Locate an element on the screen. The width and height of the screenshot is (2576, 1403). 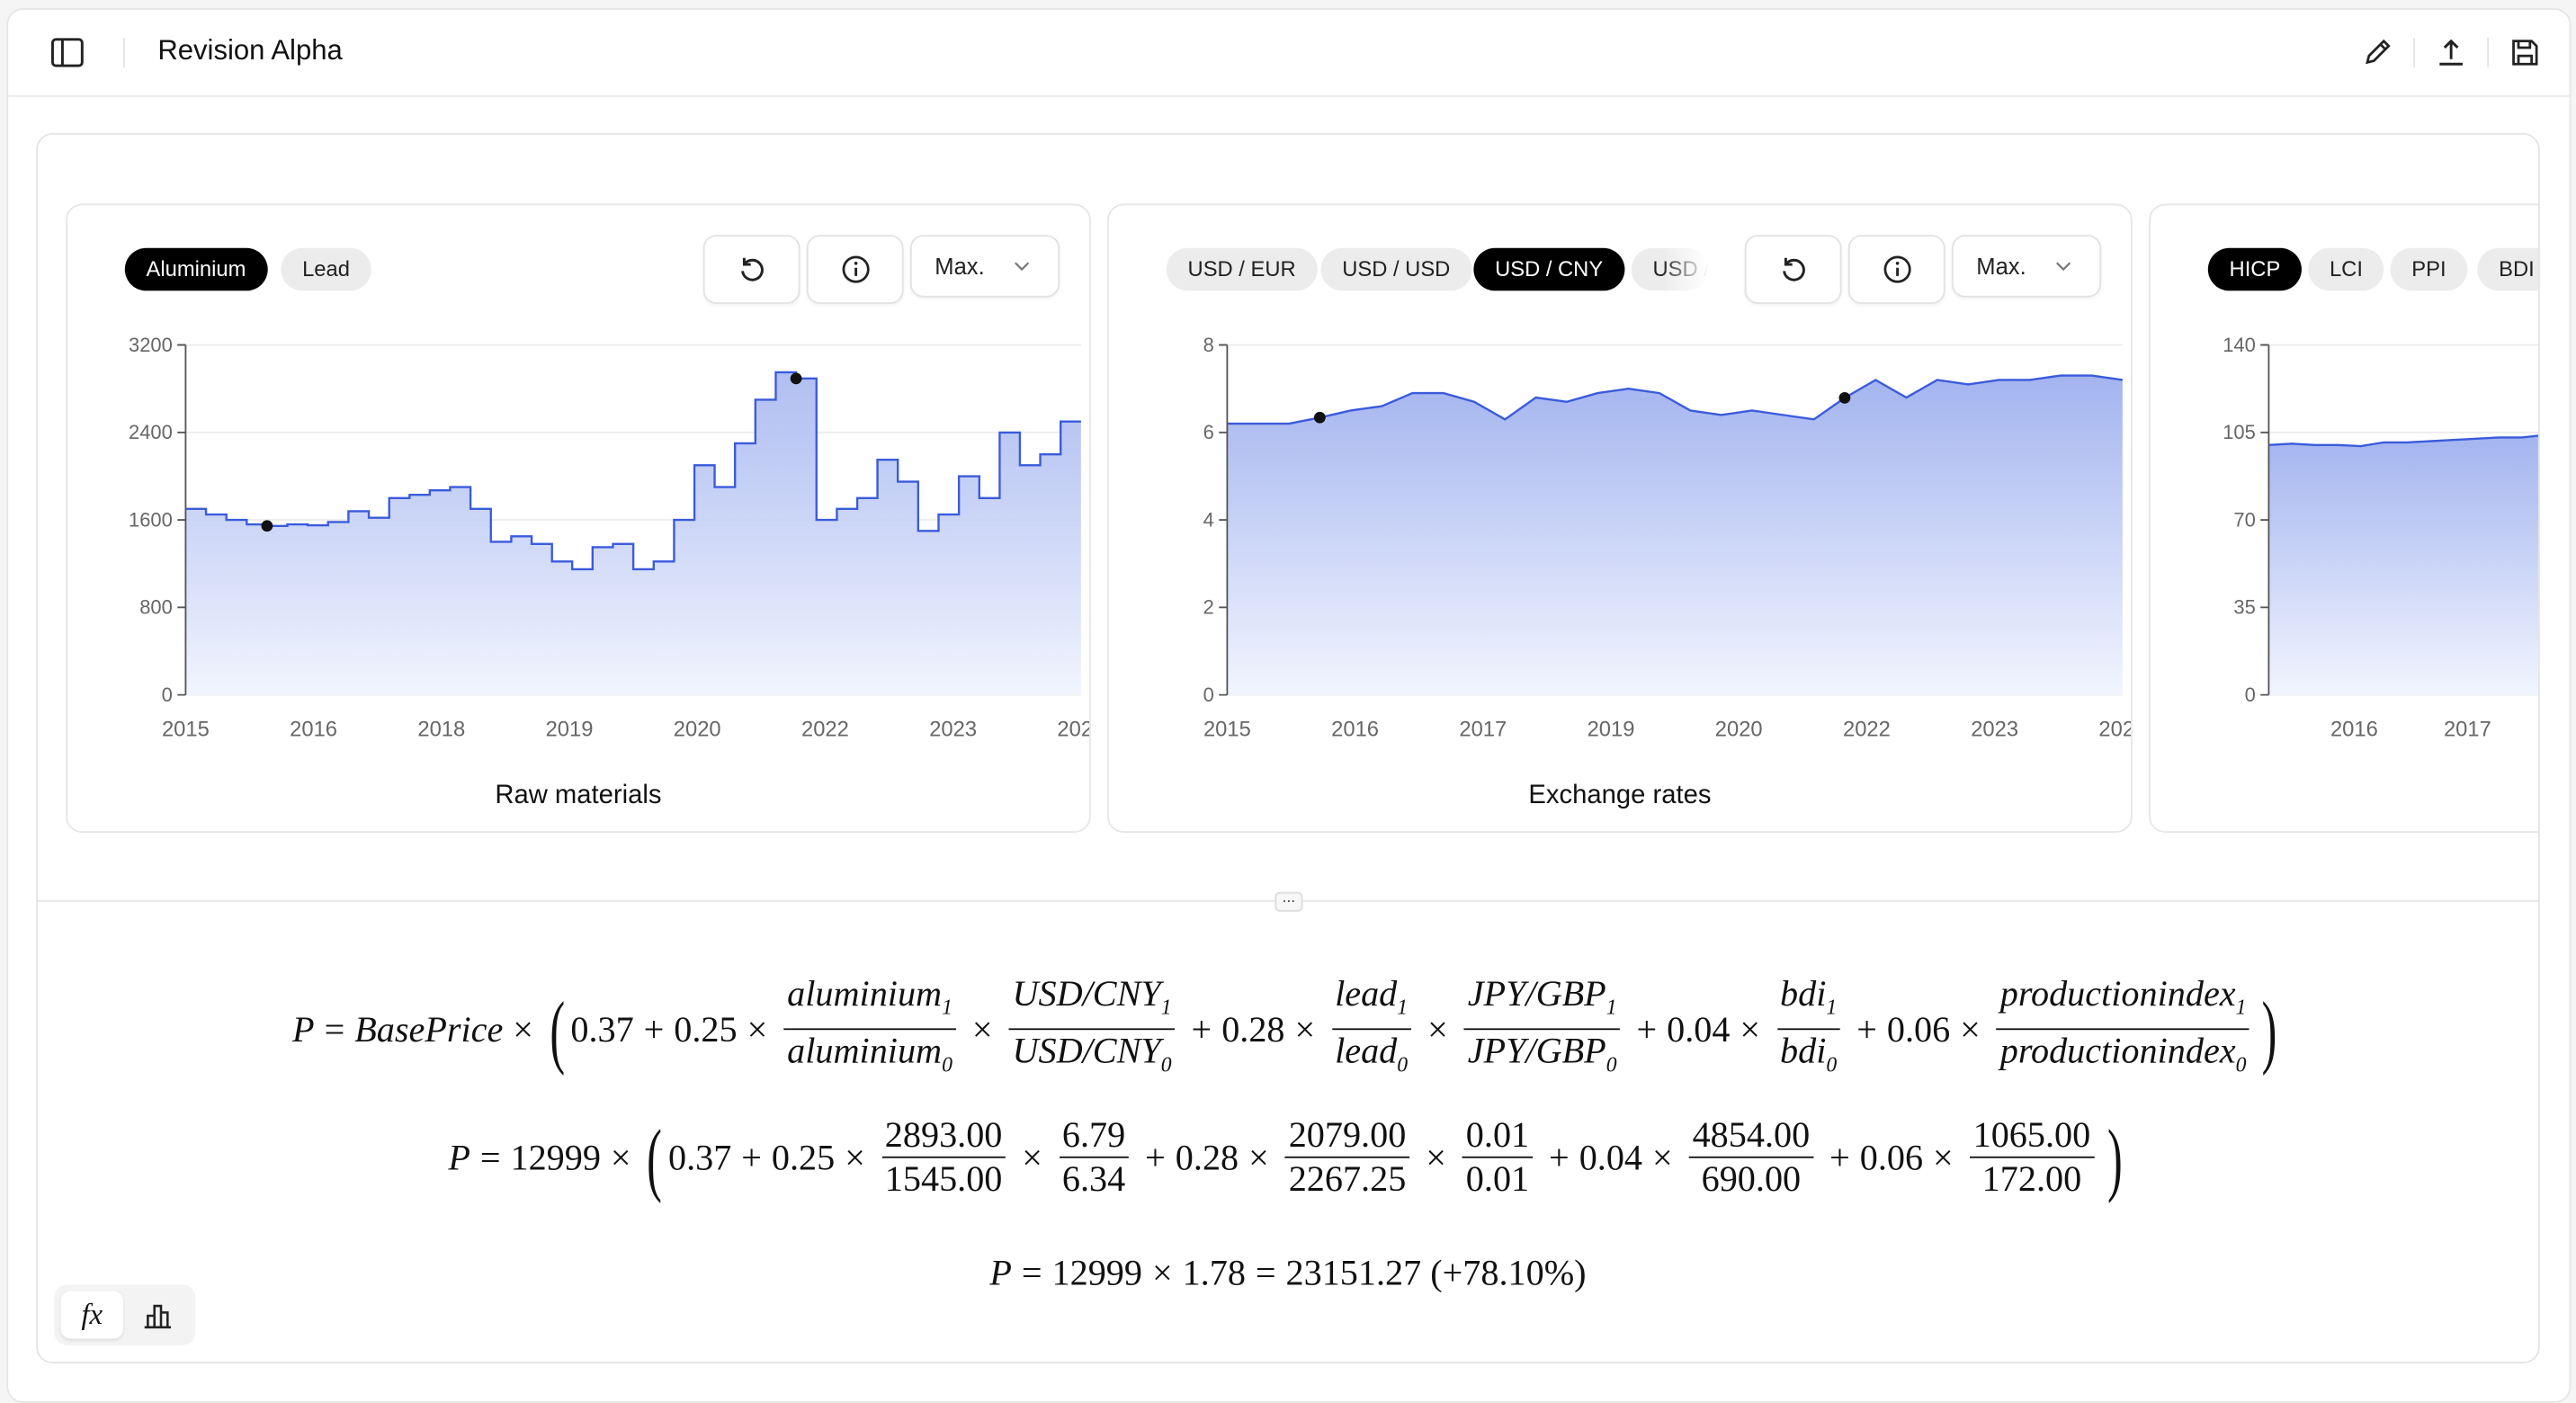
fraction: USD/CNY1 USD/CNY0 is located at coordinates (1092, 1029).